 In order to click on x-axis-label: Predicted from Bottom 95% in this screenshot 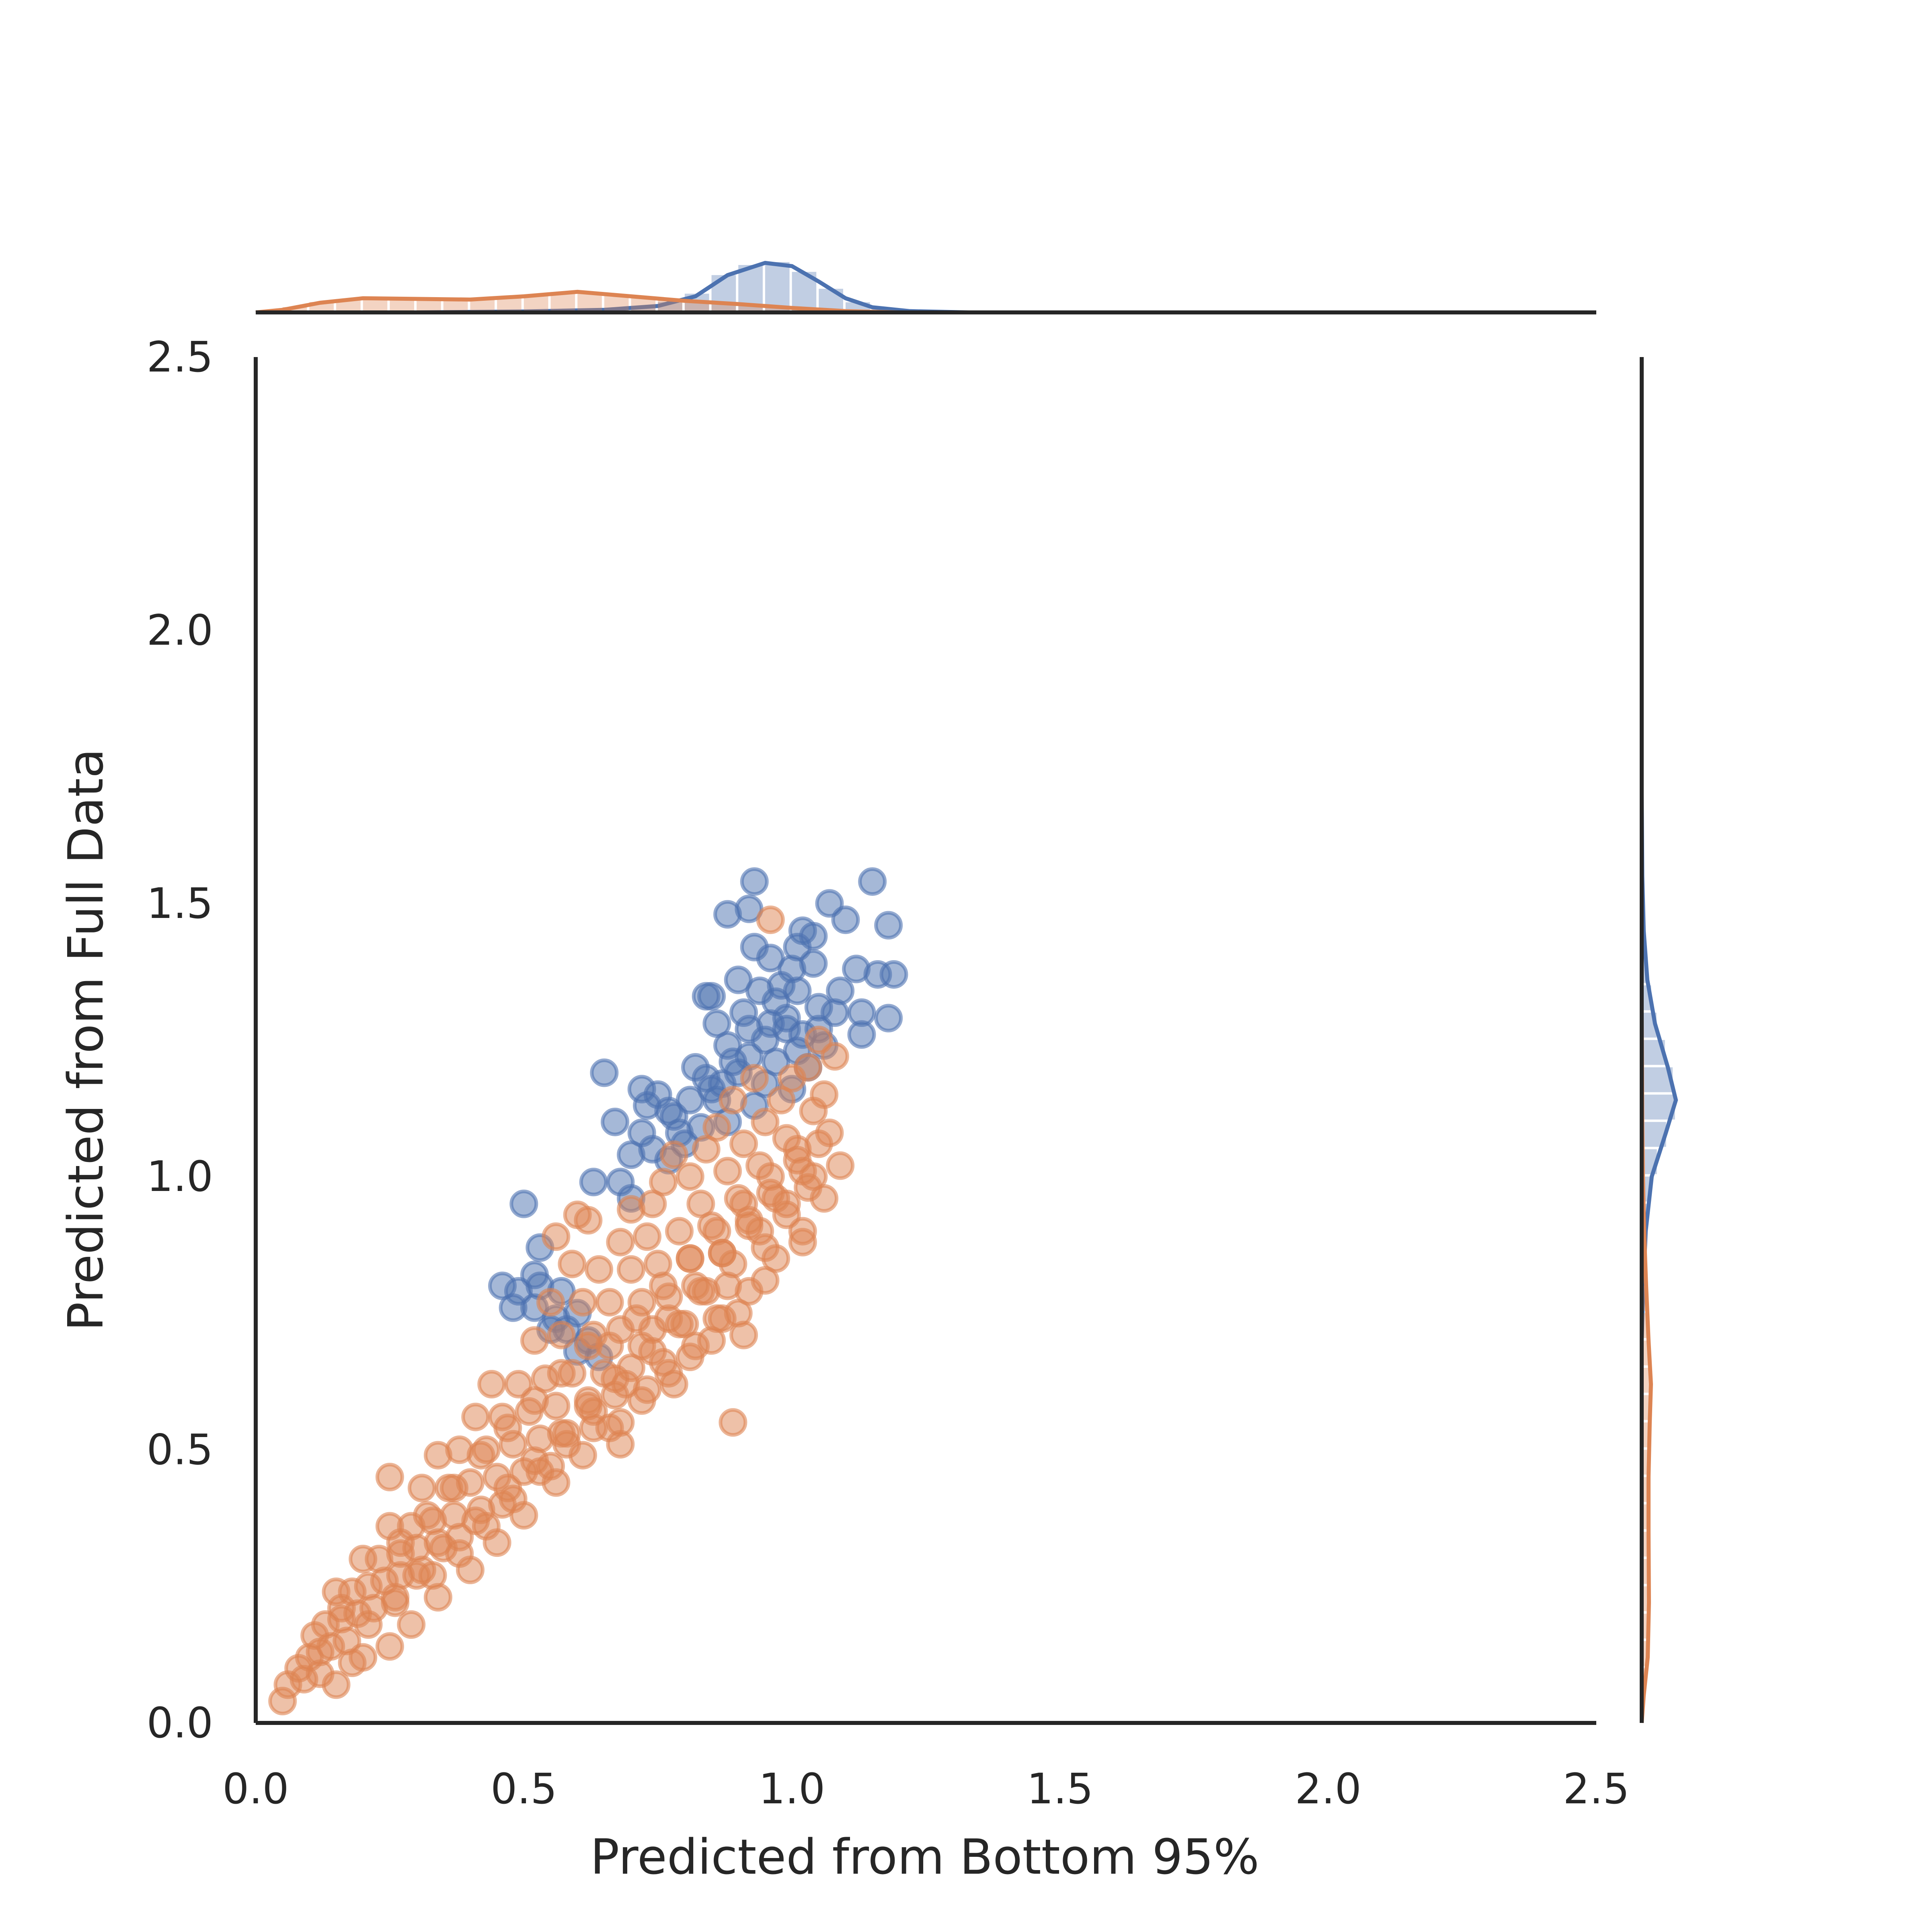, I will do `click(924, 1857)`.